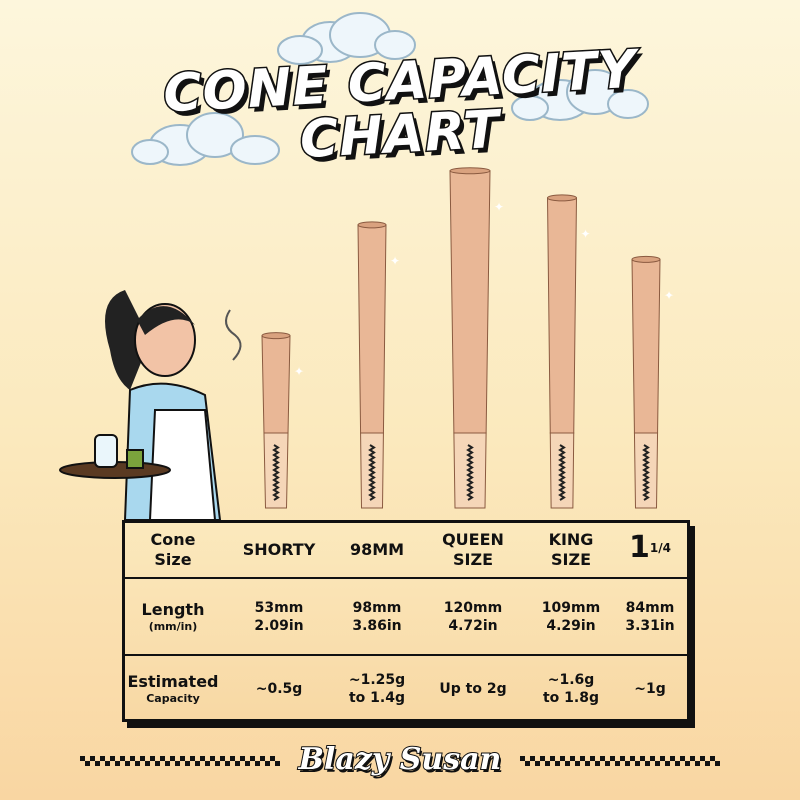 Image resolution: width=800 pixels, height=800 pixels. What do you see at coordinates (639, 547) in the screenshot?
I see `cell-text: 1` at bounding box center [639, 547].